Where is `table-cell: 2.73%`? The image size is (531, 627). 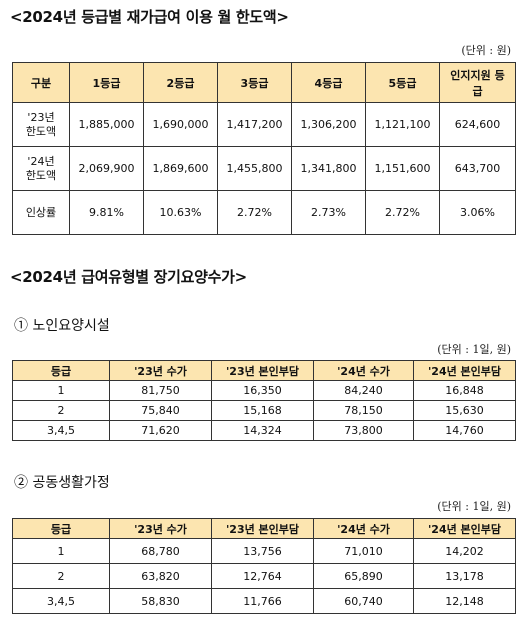
table-cell: 2.73% is located at coordinates (328, 212).